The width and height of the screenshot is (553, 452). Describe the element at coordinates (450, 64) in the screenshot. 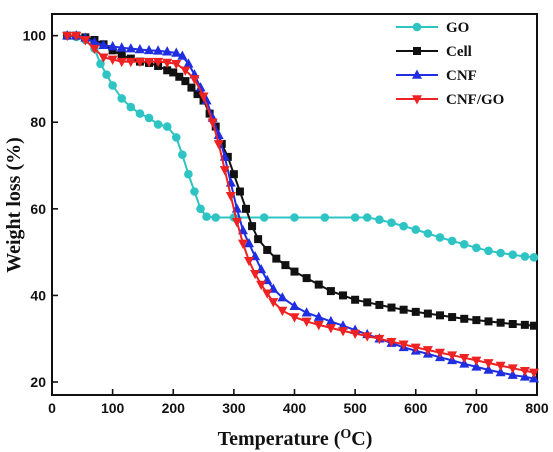

I see `legend: GO Cell CNF CNF/GO` at that location.